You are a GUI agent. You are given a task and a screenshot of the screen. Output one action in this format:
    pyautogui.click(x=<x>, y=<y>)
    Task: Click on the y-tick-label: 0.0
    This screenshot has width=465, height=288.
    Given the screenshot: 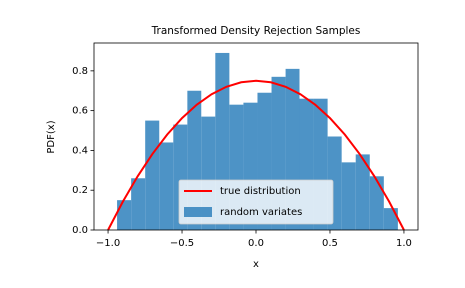 What is the action you would take?
    pyautogui.click(x=80, y=230)
    